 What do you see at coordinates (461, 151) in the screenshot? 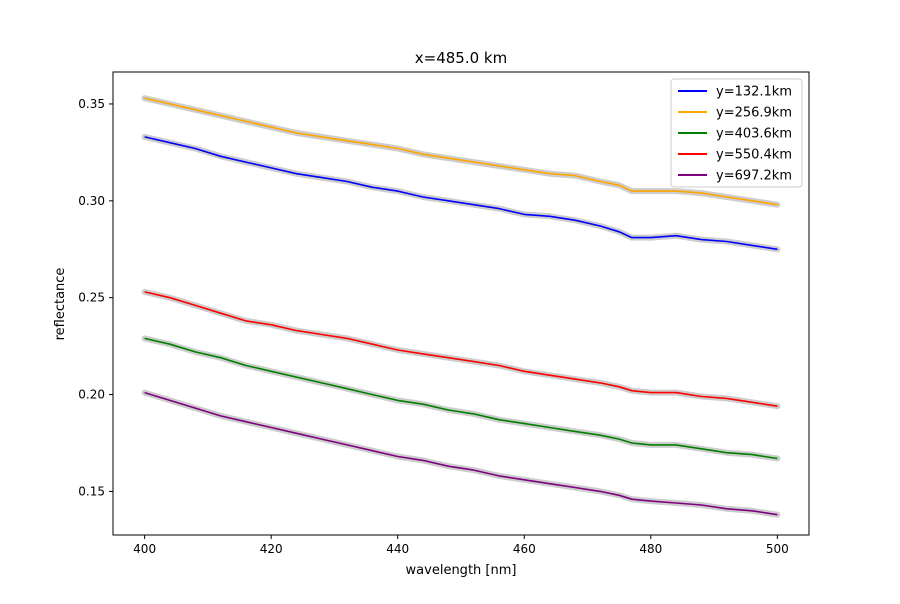
I see `series-2-line` at bounding box center [461, 151].